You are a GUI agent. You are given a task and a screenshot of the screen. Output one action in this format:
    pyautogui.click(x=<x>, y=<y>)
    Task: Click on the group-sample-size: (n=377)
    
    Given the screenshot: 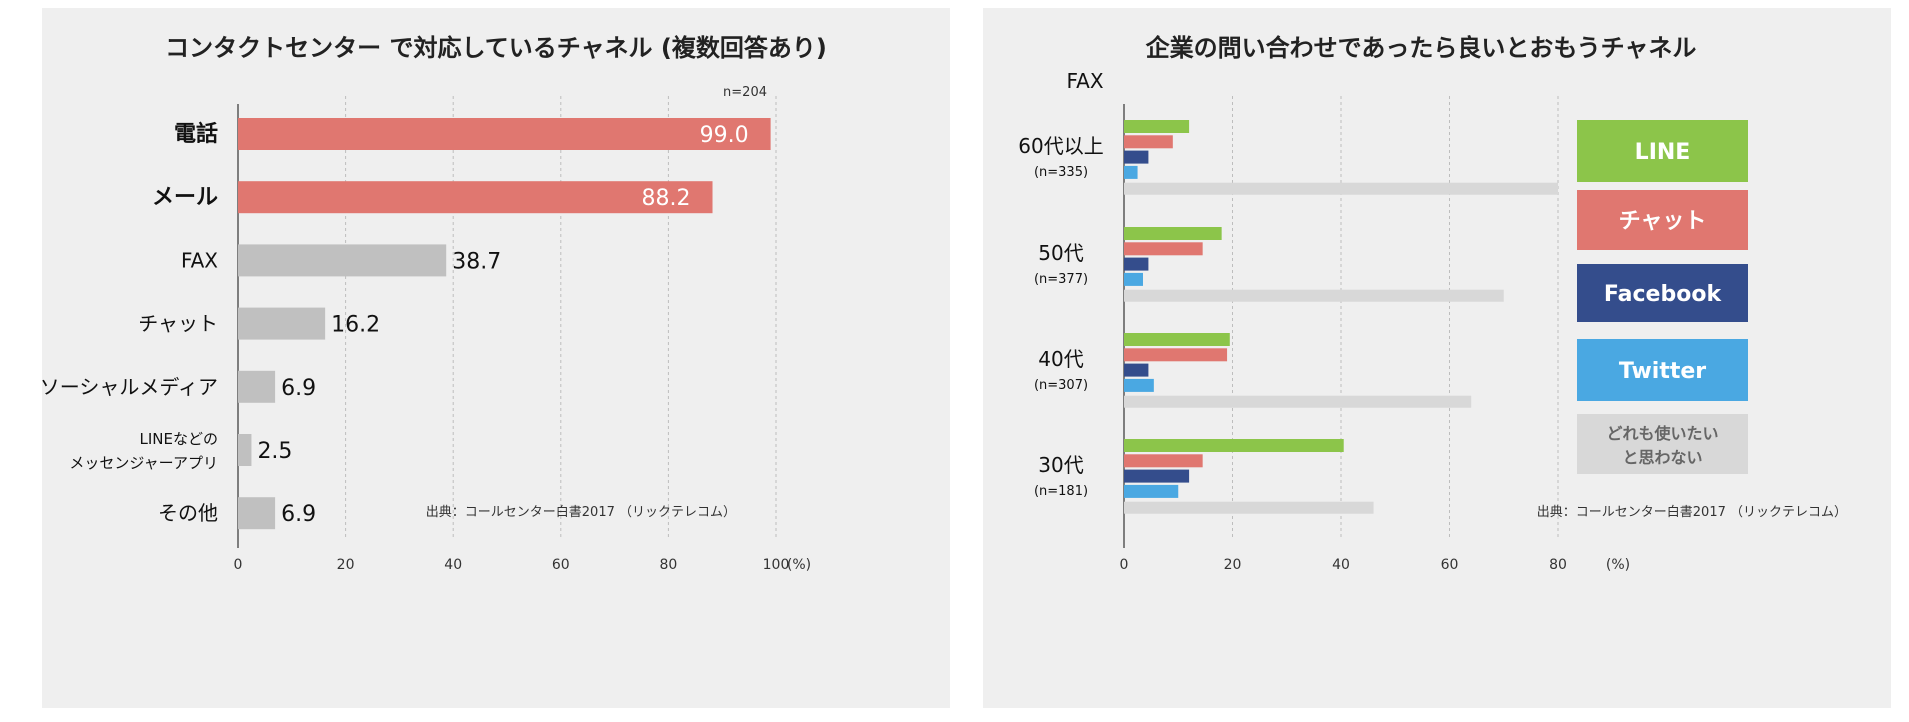 What is the action you would take?
    pyautogui.click(x=1061, y=279)
    